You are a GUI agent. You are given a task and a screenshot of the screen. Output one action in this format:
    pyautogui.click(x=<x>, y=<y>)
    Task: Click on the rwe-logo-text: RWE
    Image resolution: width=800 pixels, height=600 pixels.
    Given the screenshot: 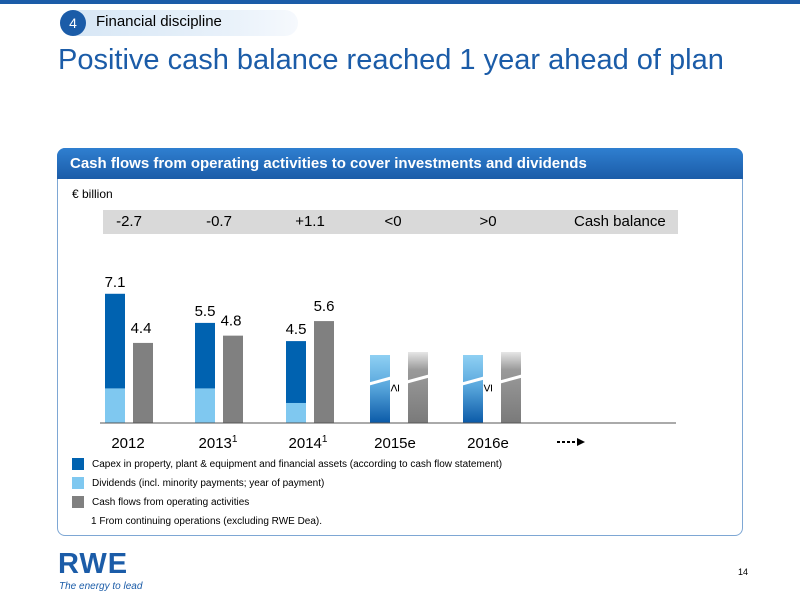 What is the action you would take?
    pyautogui.click(x=93, y=563)
    